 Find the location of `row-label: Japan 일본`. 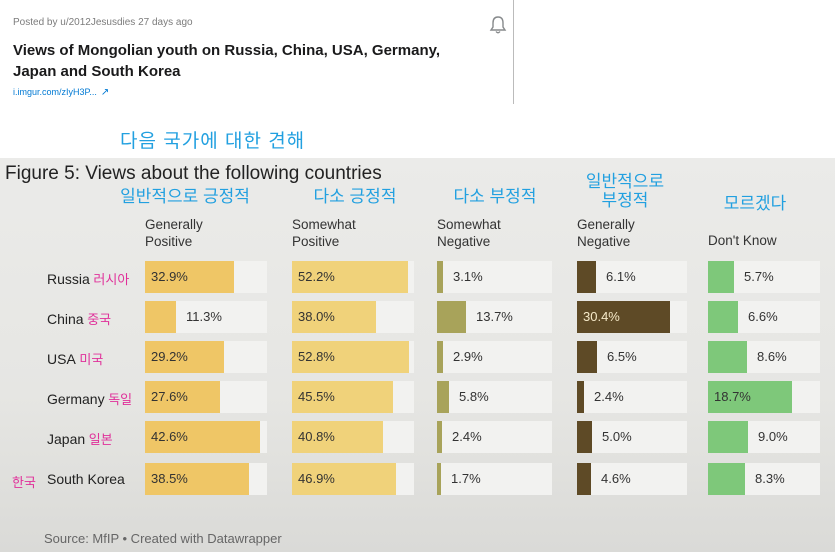

row-label: Japan 일본 is located at coordinates (80, 438).